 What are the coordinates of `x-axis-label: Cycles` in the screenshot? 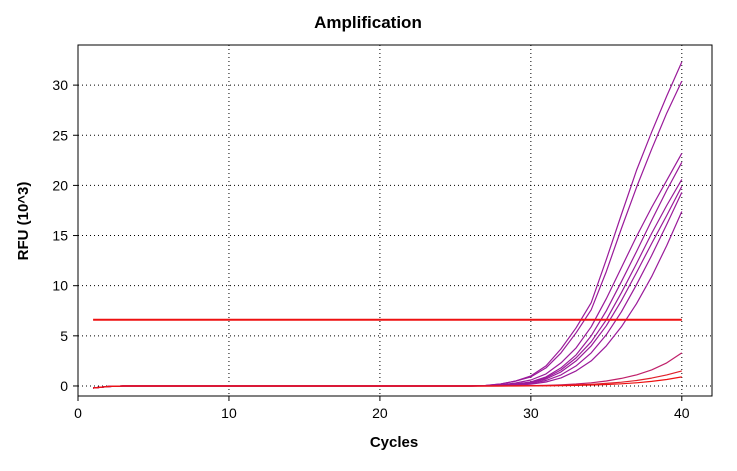 It's located at (394, 442).